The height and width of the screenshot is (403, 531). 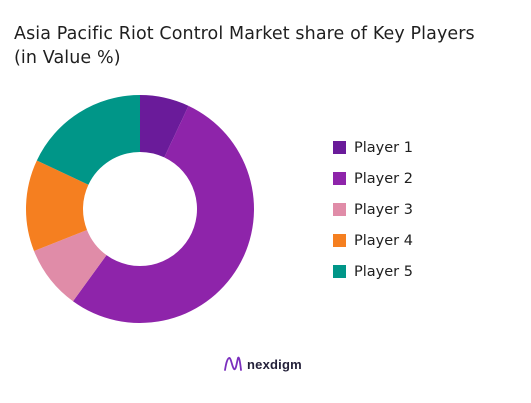 I want to click on legend-item-player-5: Player 5, so click(x=373, y=271).